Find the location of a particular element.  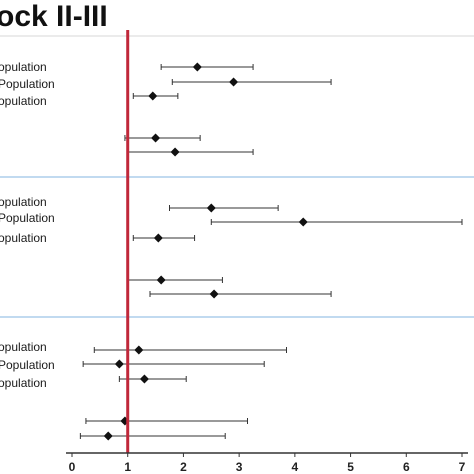

x-tick-label: 5 is located at coordinates (350, 467).